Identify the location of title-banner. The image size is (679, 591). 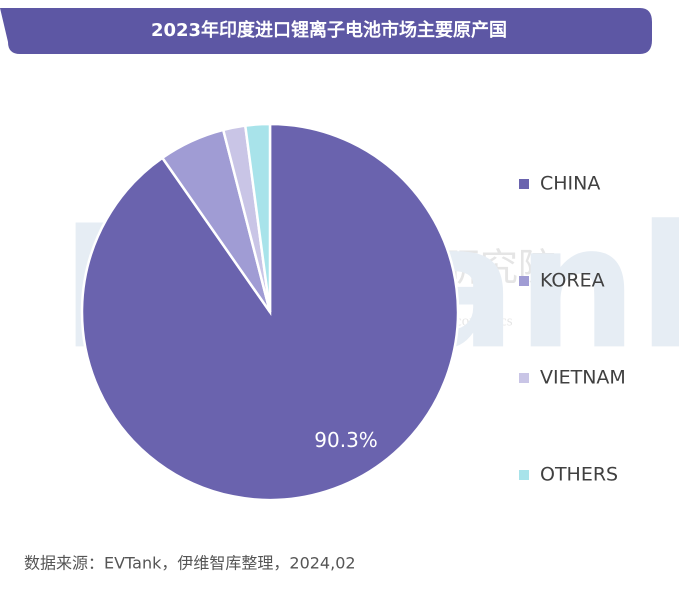
(326, 31).